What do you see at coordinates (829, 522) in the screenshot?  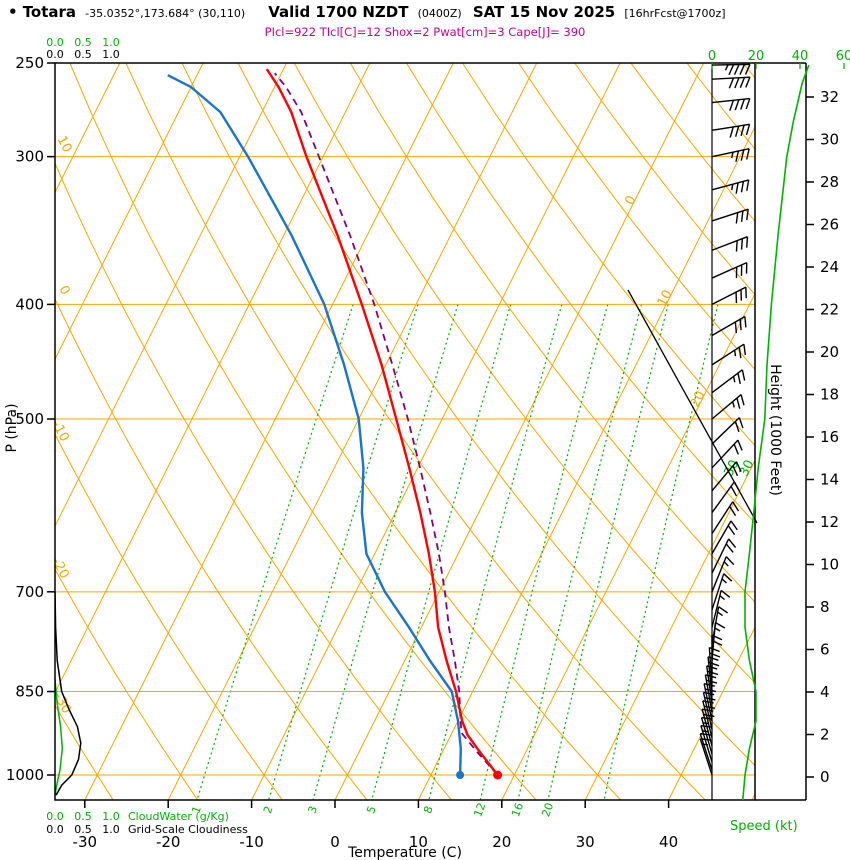 I see `svg-text: 12` at bounding box center [829, 522].